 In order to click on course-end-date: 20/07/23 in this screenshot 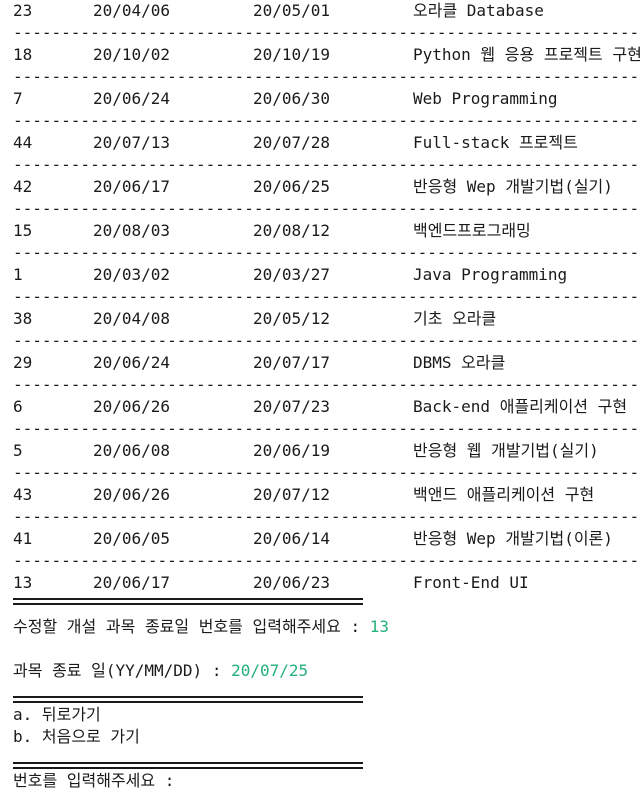, I will do `click(292, 406)`.